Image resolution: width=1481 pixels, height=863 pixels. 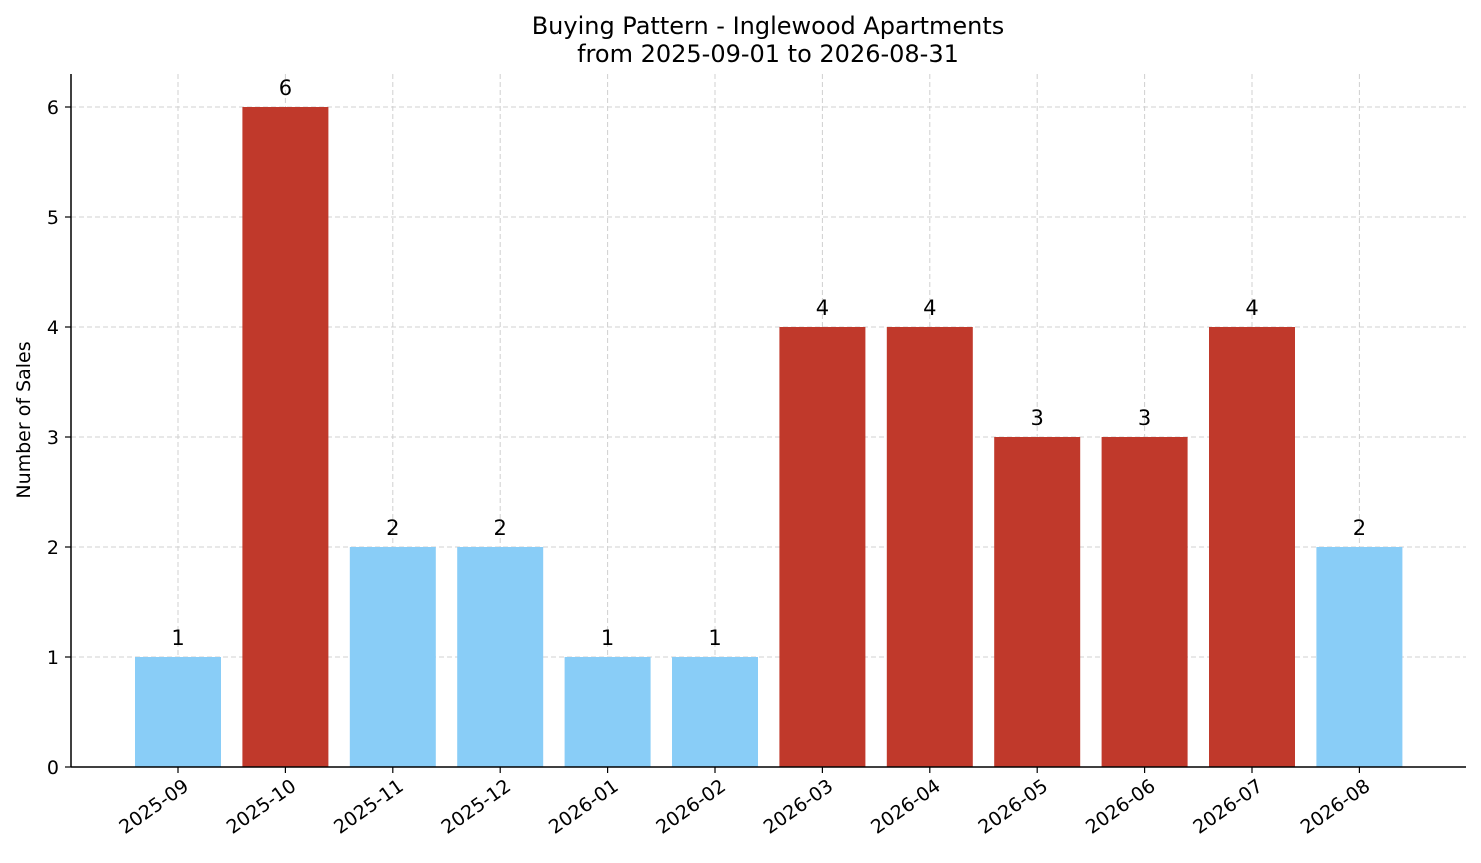 I want to click on y-tick-label: 0, so click(x=53, y=768).